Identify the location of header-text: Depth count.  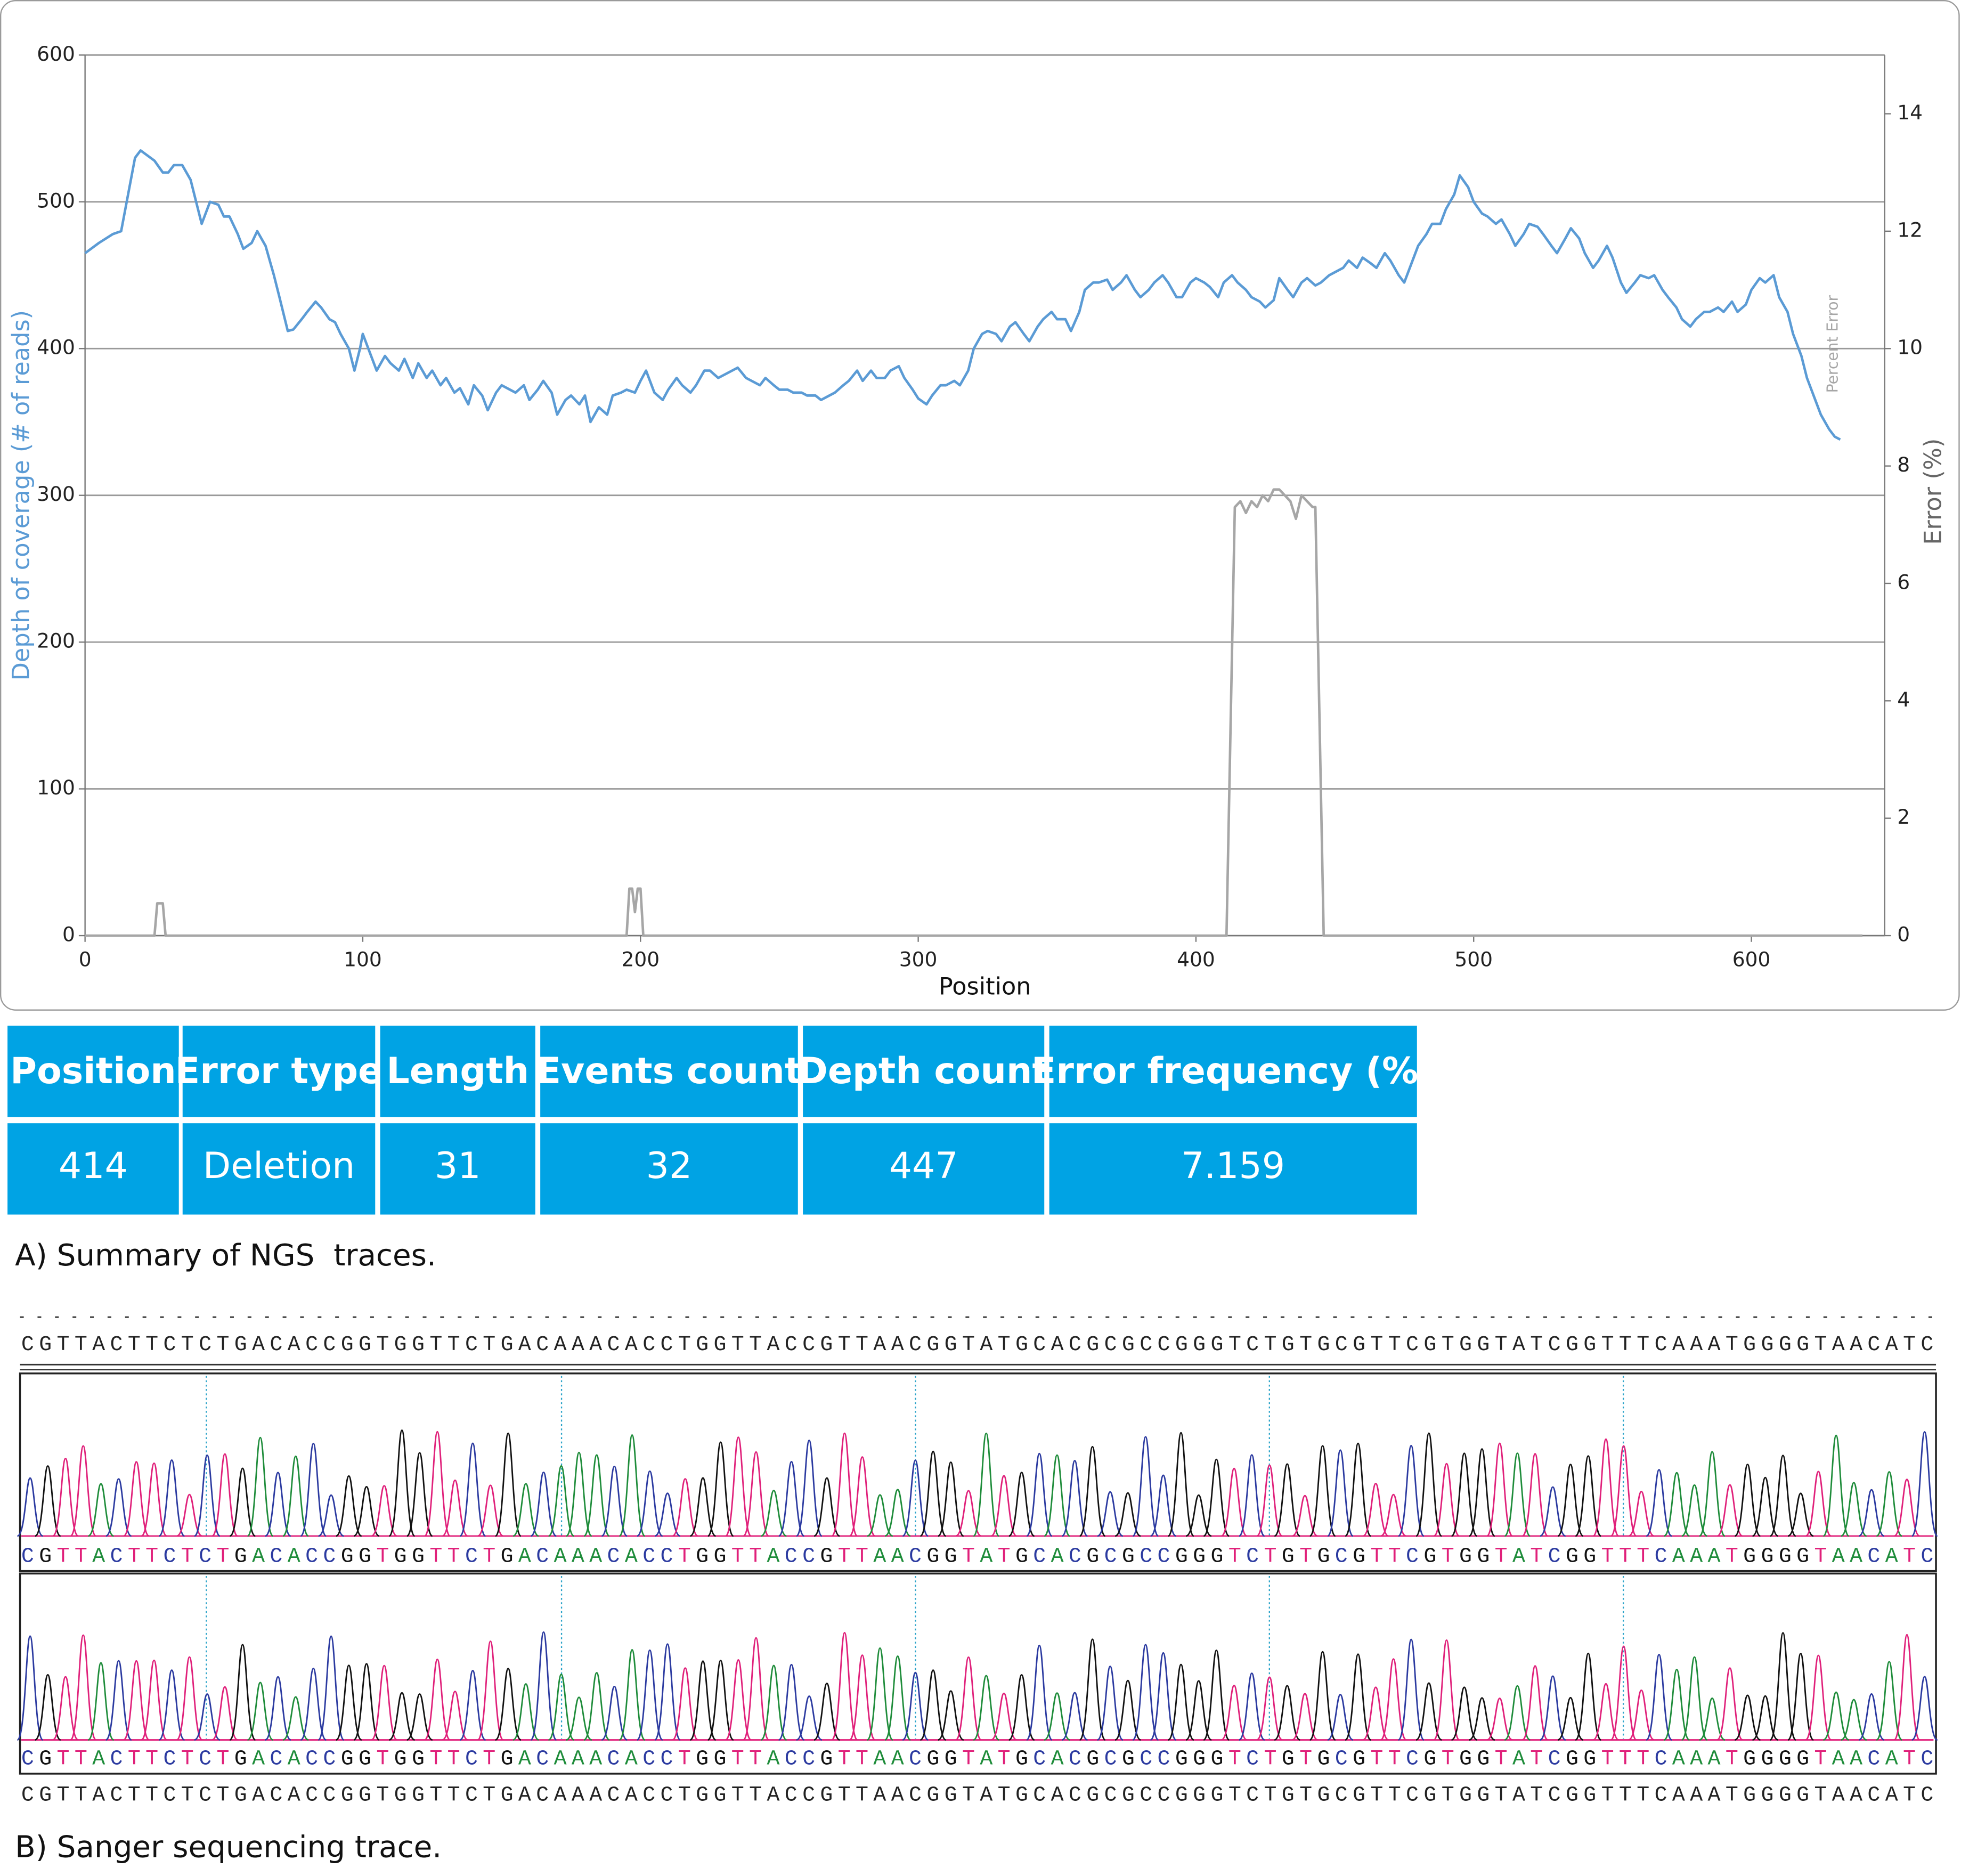
(924, 1071).